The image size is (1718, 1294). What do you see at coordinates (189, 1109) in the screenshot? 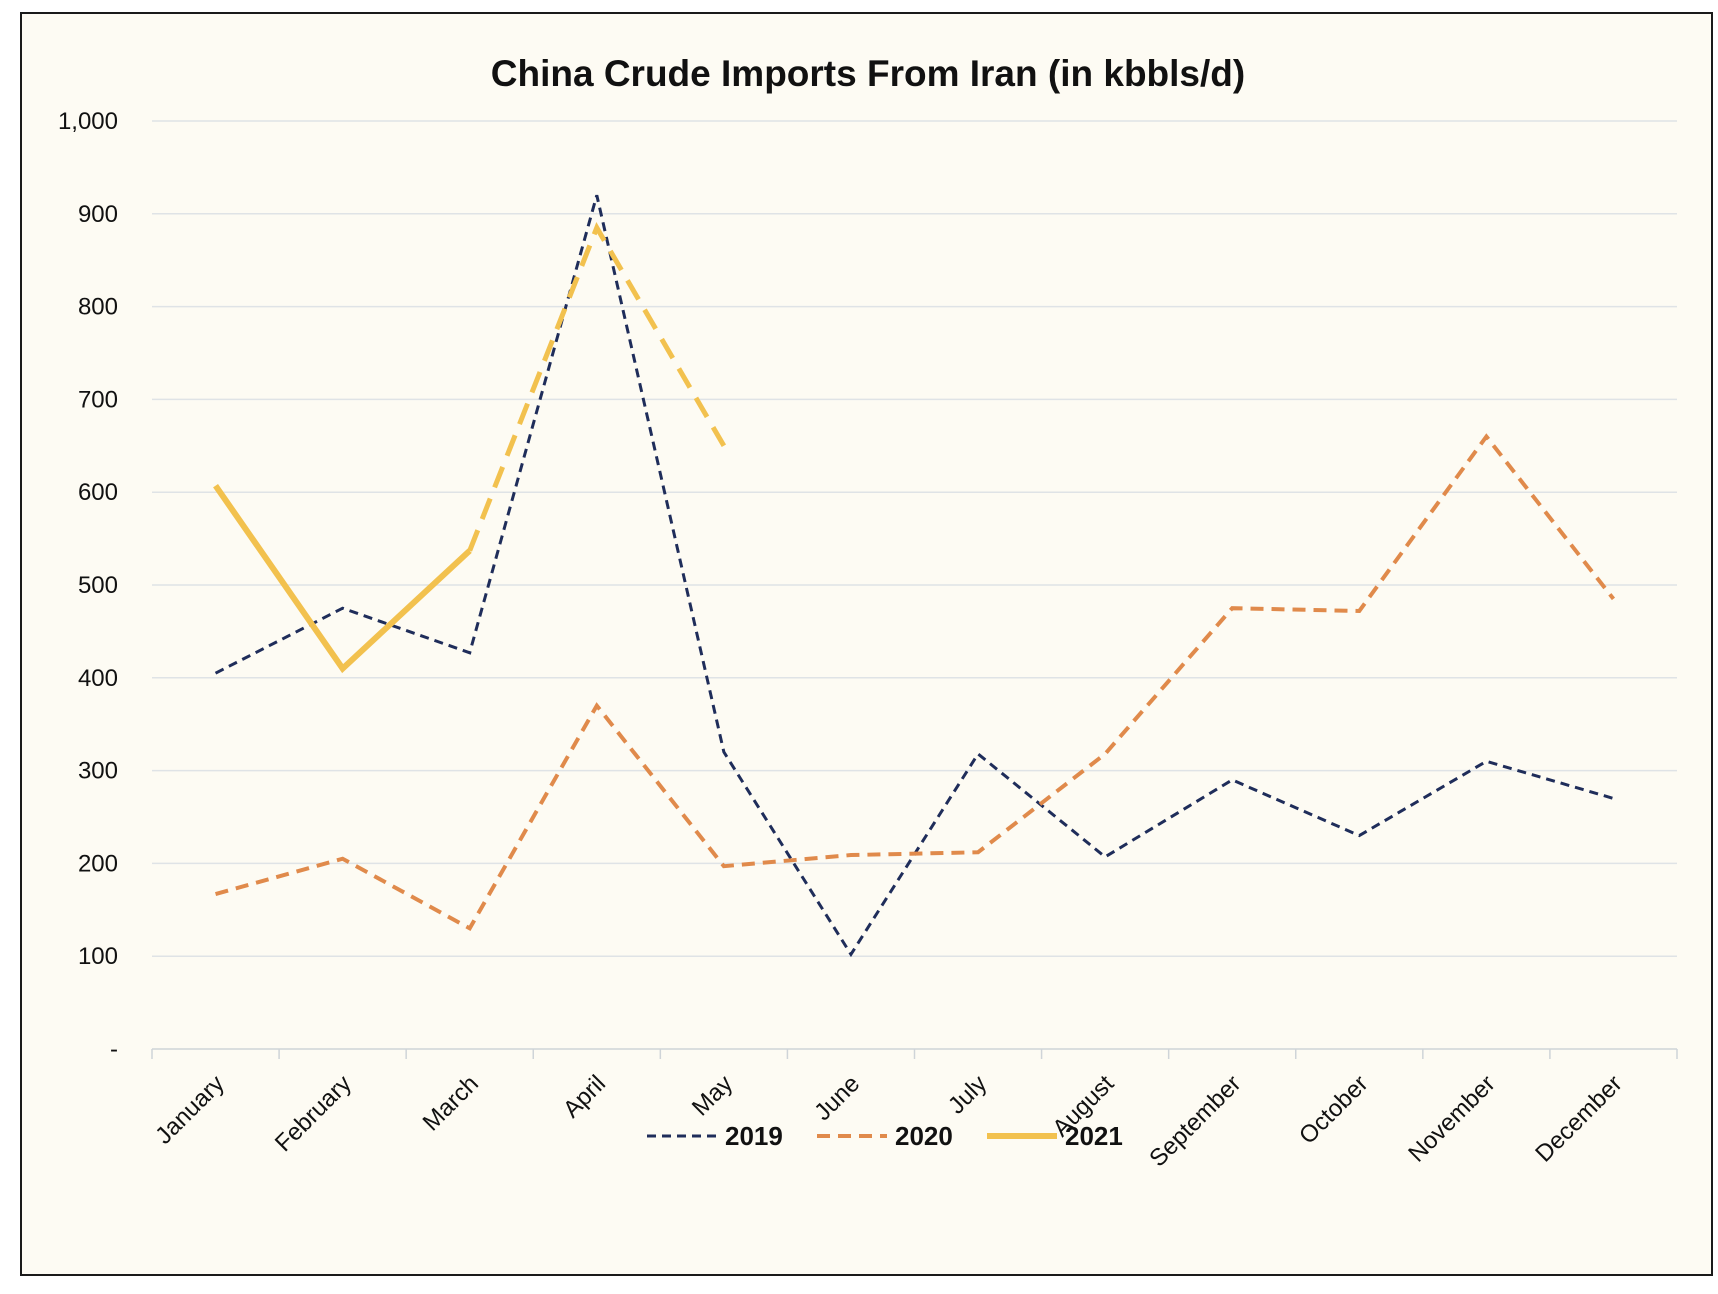
I see `x-tick-label: January` at bounding box center [189, 1109].